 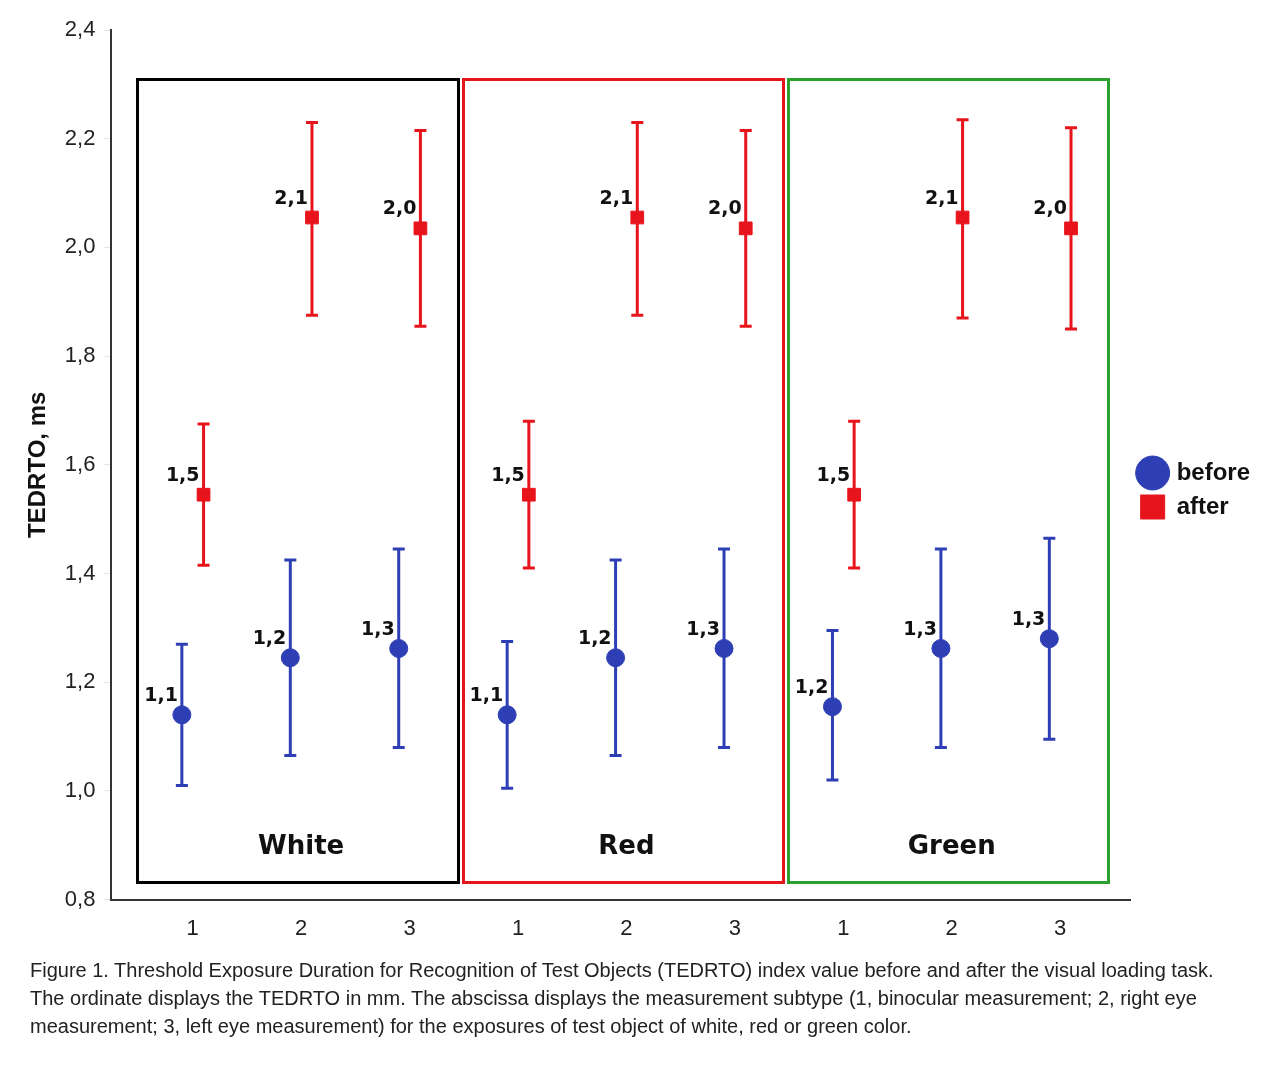 What do you see at coordinates (80, 355) in the screenshot?
I see `y-tick-label: 1,8` at bounding box center [80, 355].